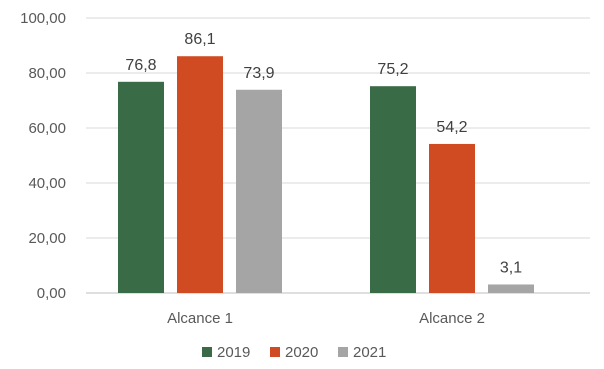  Describe the element at coordinates (47, 128) in the screenshot. I see `y-tick-label: 60,00` at that location.